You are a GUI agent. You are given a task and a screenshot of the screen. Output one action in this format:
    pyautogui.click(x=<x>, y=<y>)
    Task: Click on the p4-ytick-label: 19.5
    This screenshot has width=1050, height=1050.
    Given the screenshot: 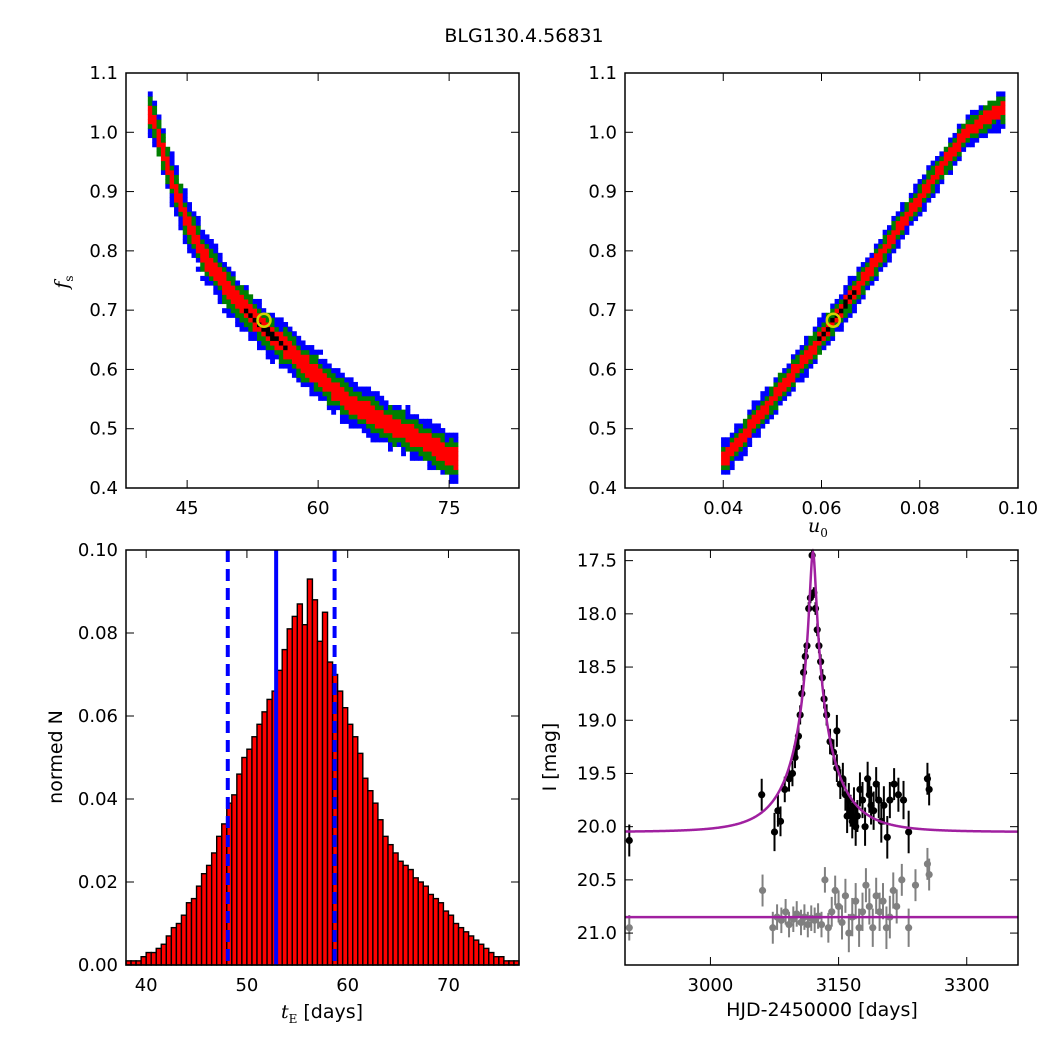 What is the action you would take?
    pyautogui.click(x=597, y=773)
    